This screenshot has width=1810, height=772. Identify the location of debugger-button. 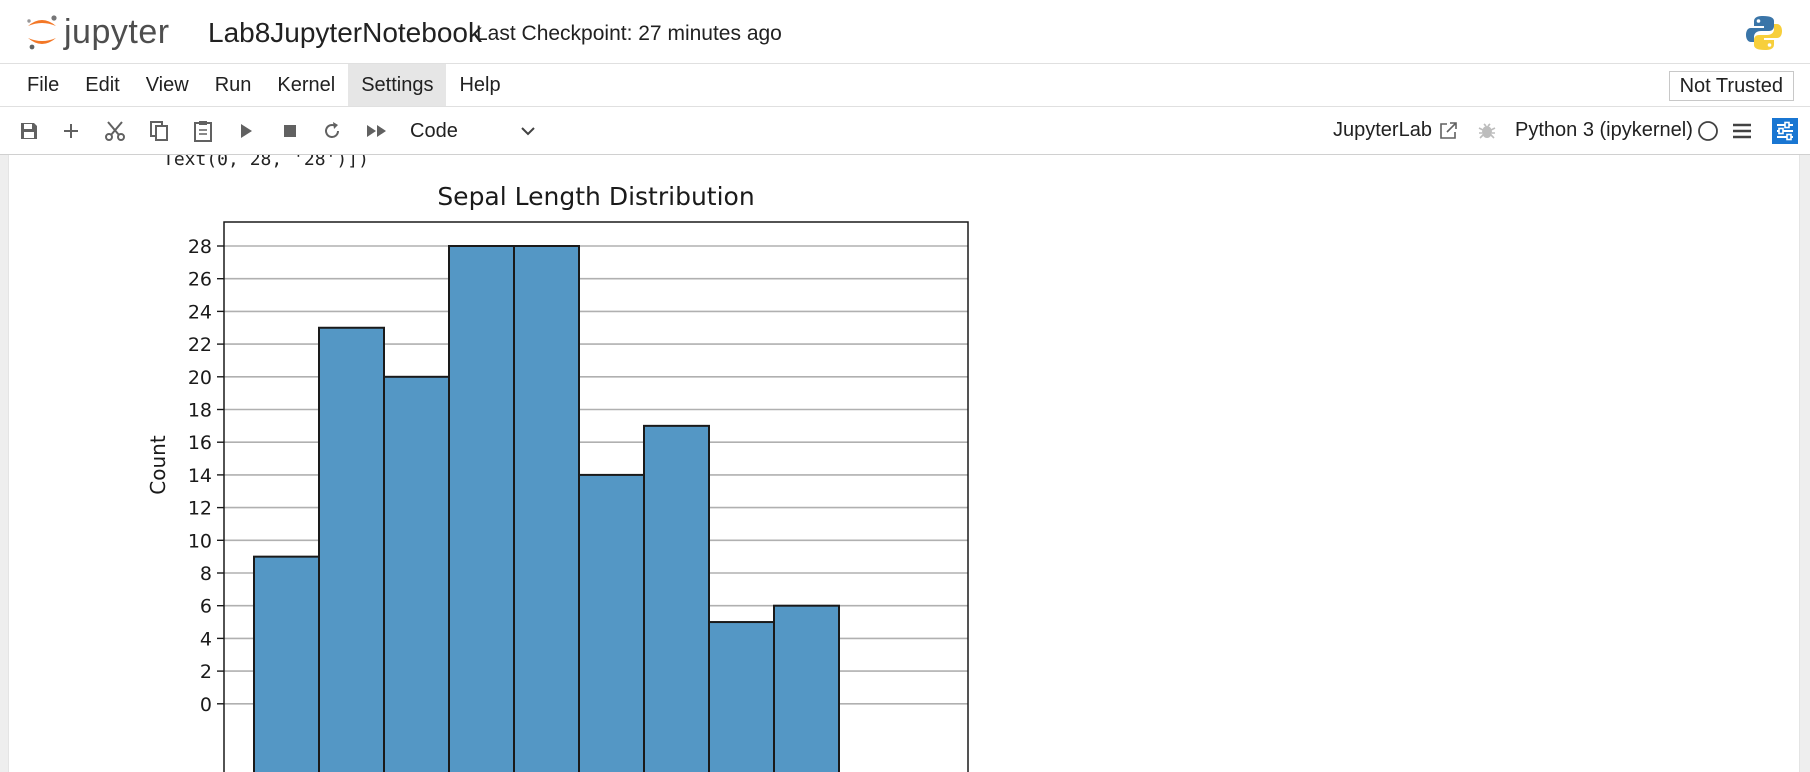
(1487, 131).